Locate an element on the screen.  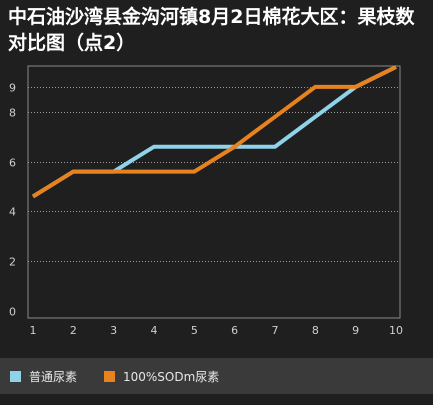
x-tick-label: 9 is located at coordinates (355, 330).